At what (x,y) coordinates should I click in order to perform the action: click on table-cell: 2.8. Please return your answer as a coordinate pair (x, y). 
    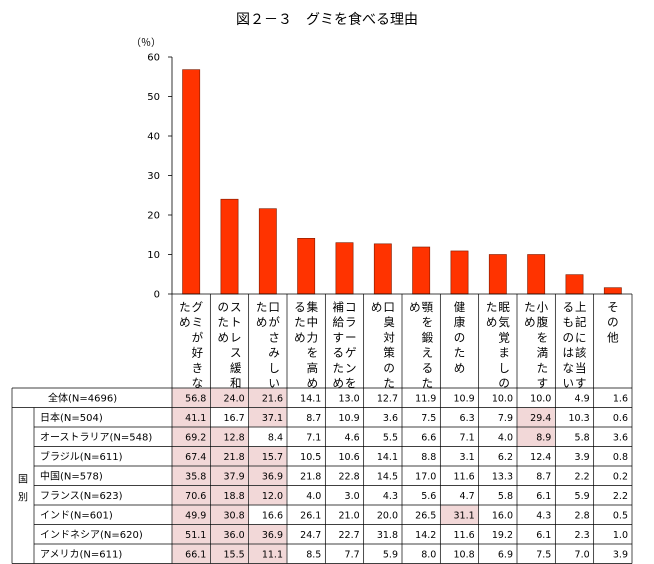
    Looking at the image, I should click on (582, 515).